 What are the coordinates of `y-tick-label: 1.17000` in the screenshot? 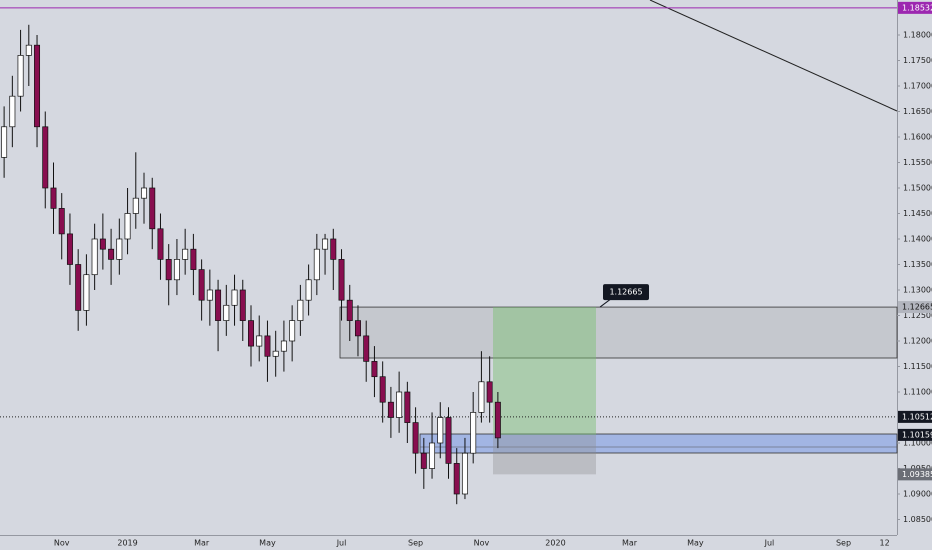 It's located at (917, 85).